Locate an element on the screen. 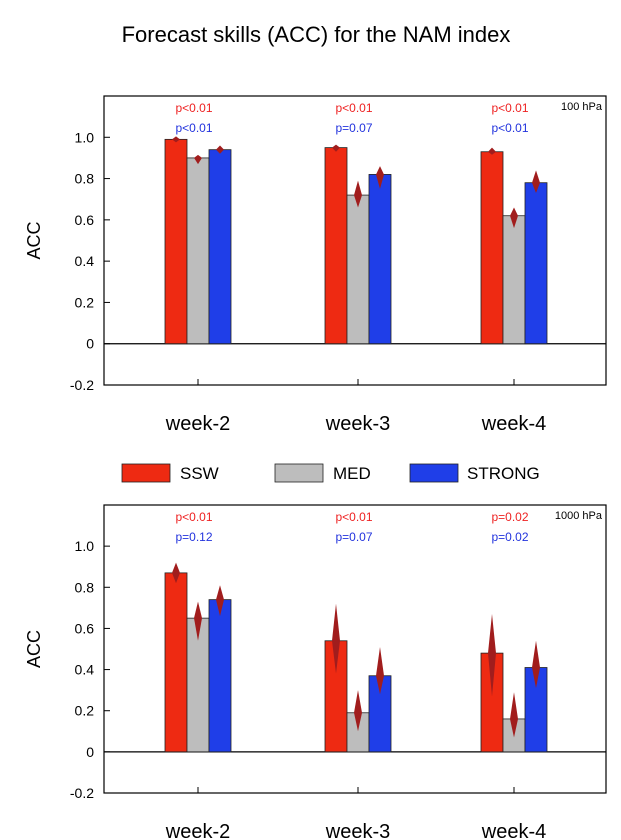  p-value-red: p=0.02 is located at coordinates (509, 517).